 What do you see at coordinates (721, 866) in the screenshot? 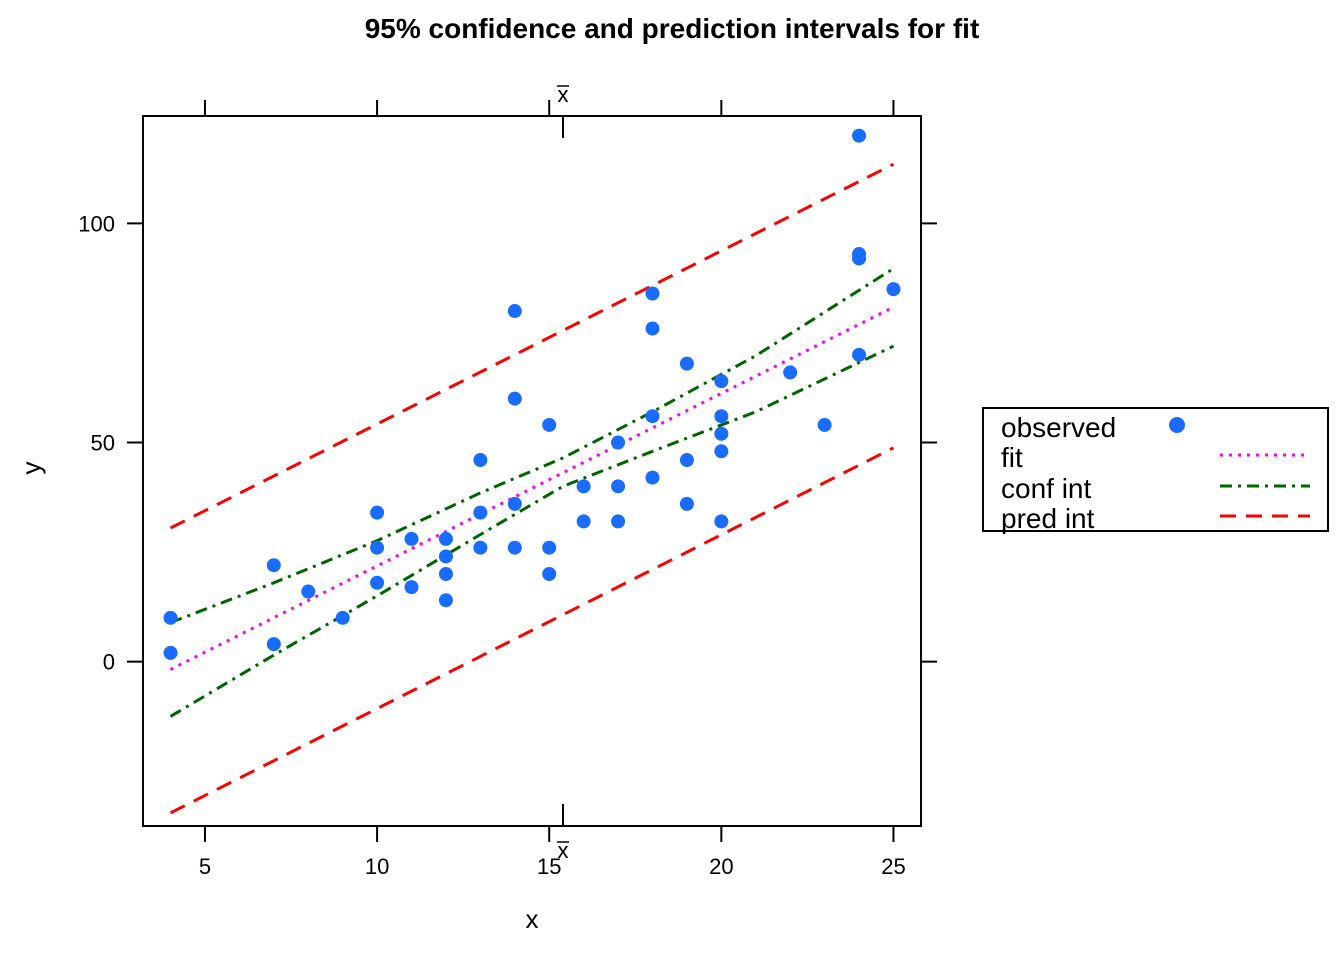
I see `x-tick-label: 20` at bounding box center [721, 866].